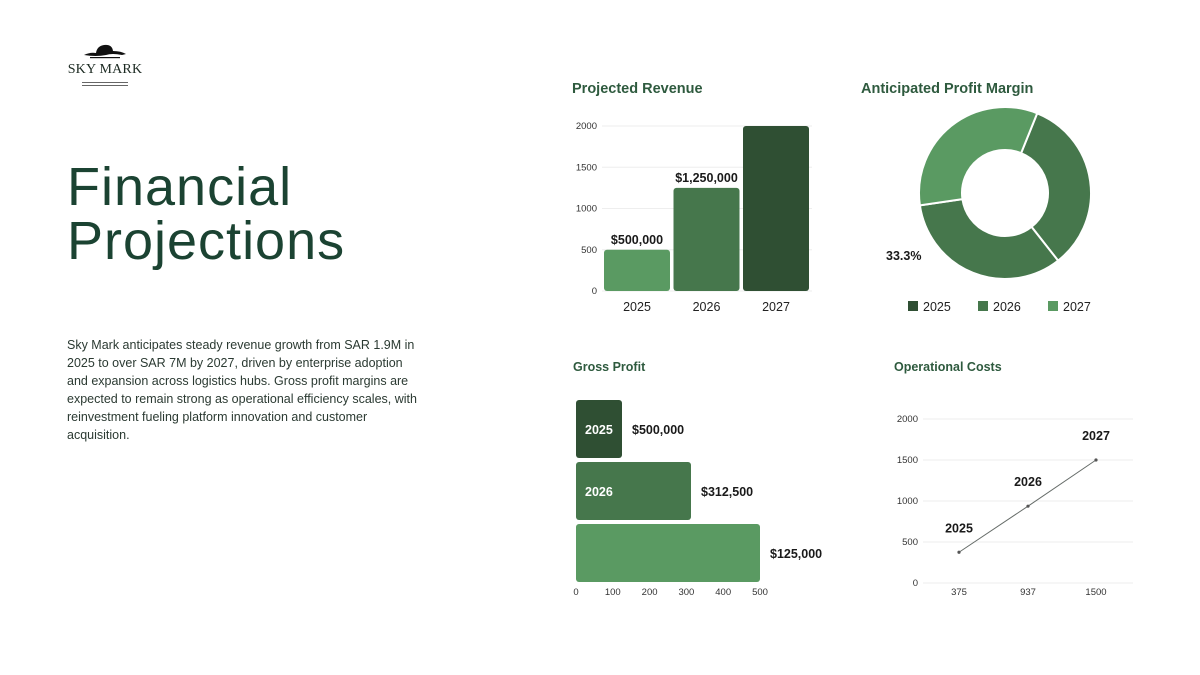  I want to click on operational-costs-point-label: 2027, so click(1096, 436).